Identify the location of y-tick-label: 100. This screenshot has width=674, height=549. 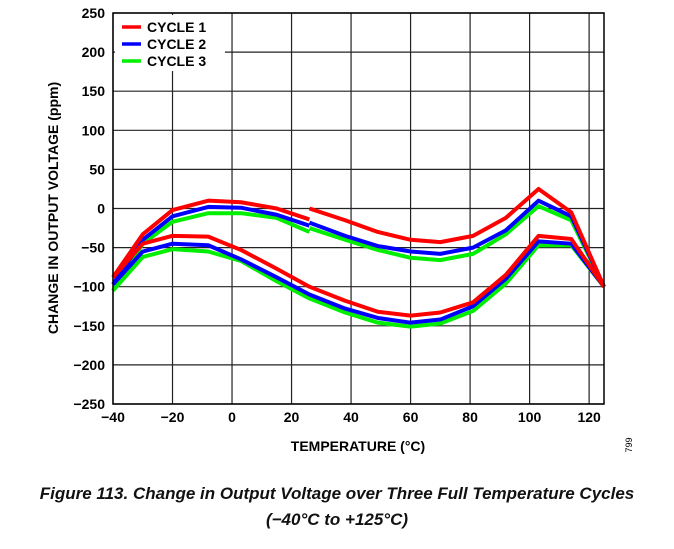
(94, 130).